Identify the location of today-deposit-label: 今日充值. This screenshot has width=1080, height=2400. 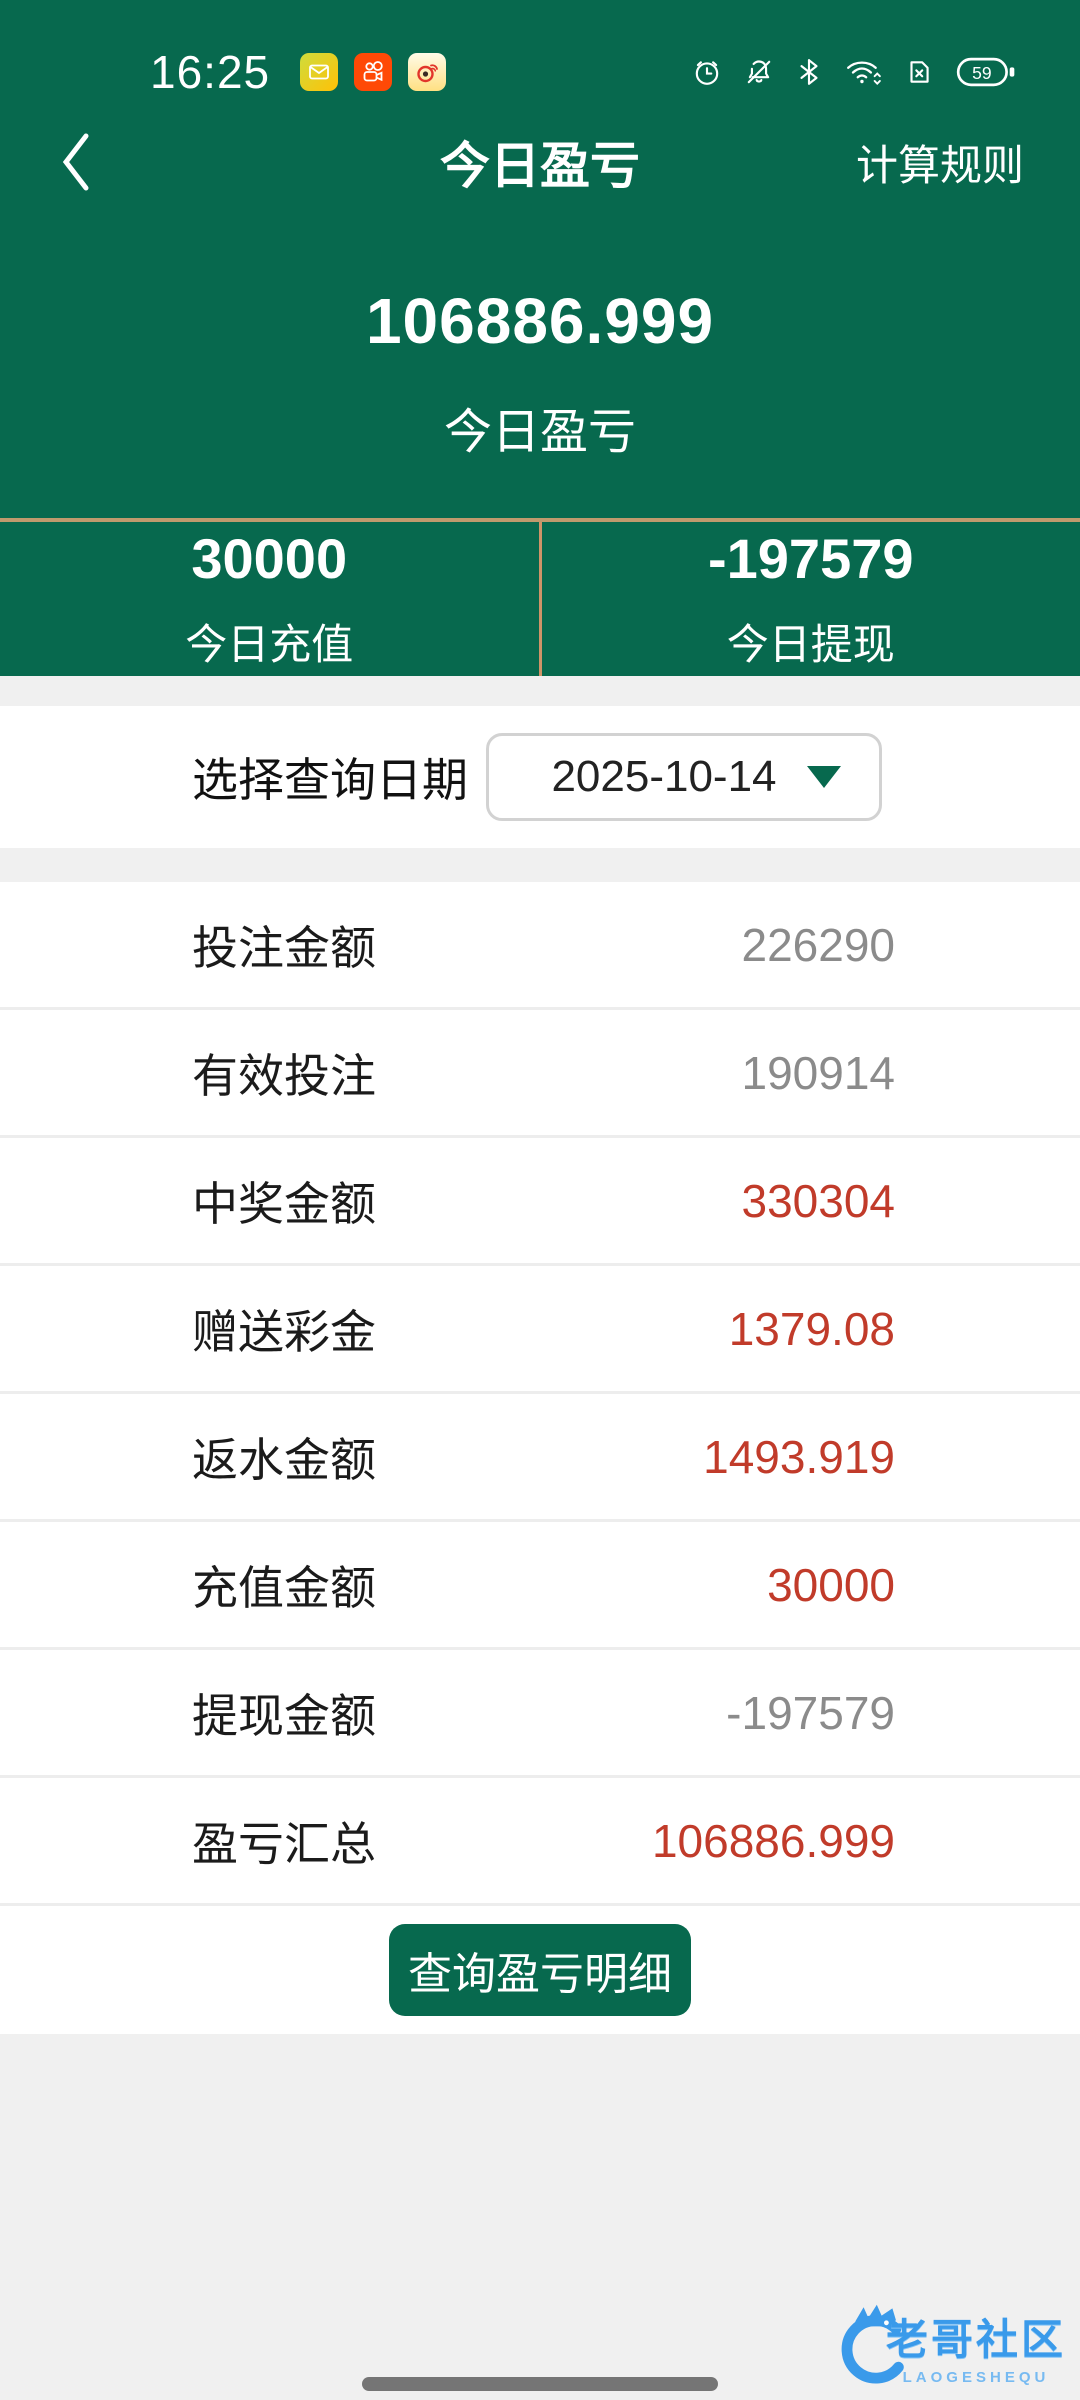
(269, 644).